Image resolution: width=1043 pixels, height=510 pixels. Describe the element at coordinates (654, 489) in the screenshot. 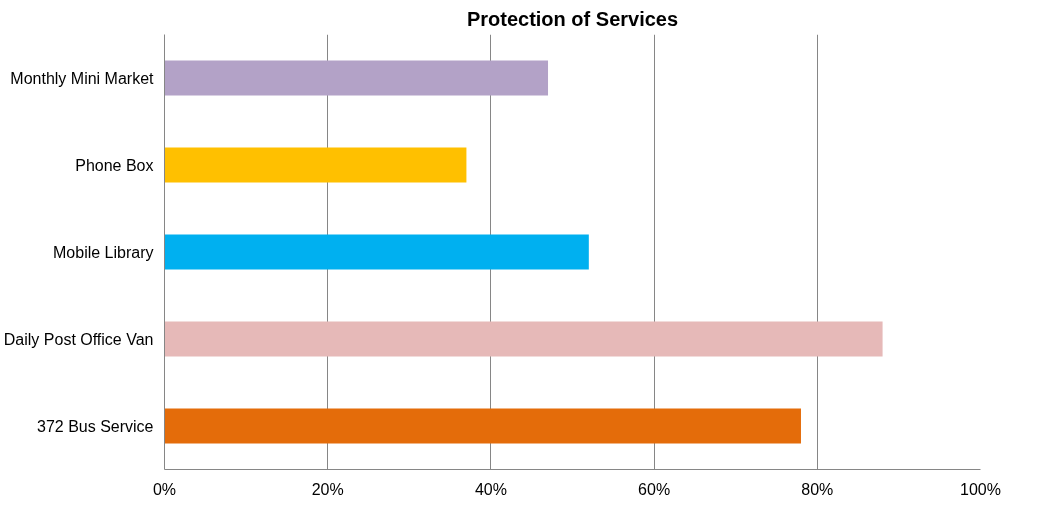

I see `x-tick-label: 60%` at that location.